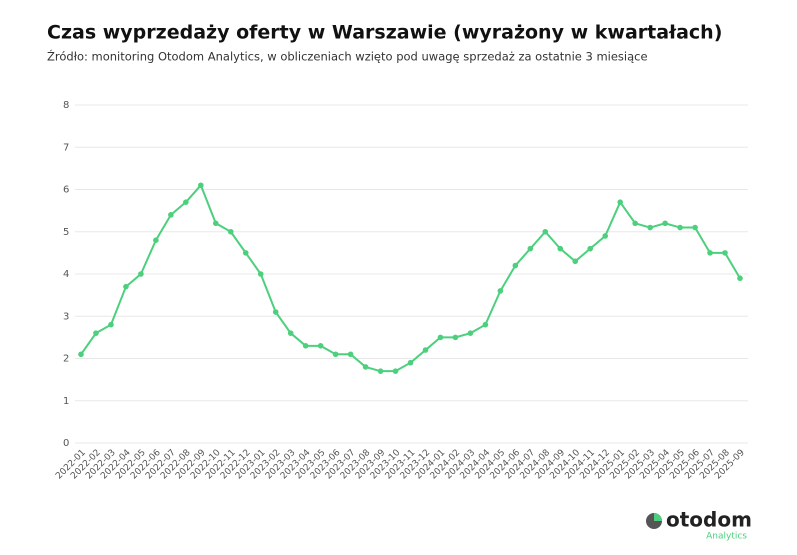 The image size is (797, 555). What do you see at coordinates (66, 443) in the screenshot?
I see `y-tick-label: 0` at bounding box center [66, 443].